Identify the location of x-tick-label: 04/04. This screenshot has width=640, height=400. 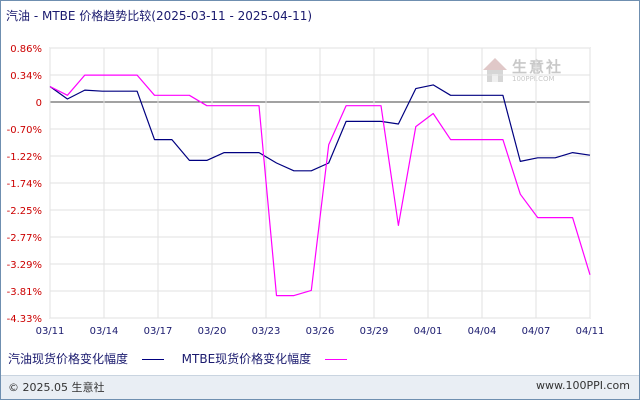
(482, 331).